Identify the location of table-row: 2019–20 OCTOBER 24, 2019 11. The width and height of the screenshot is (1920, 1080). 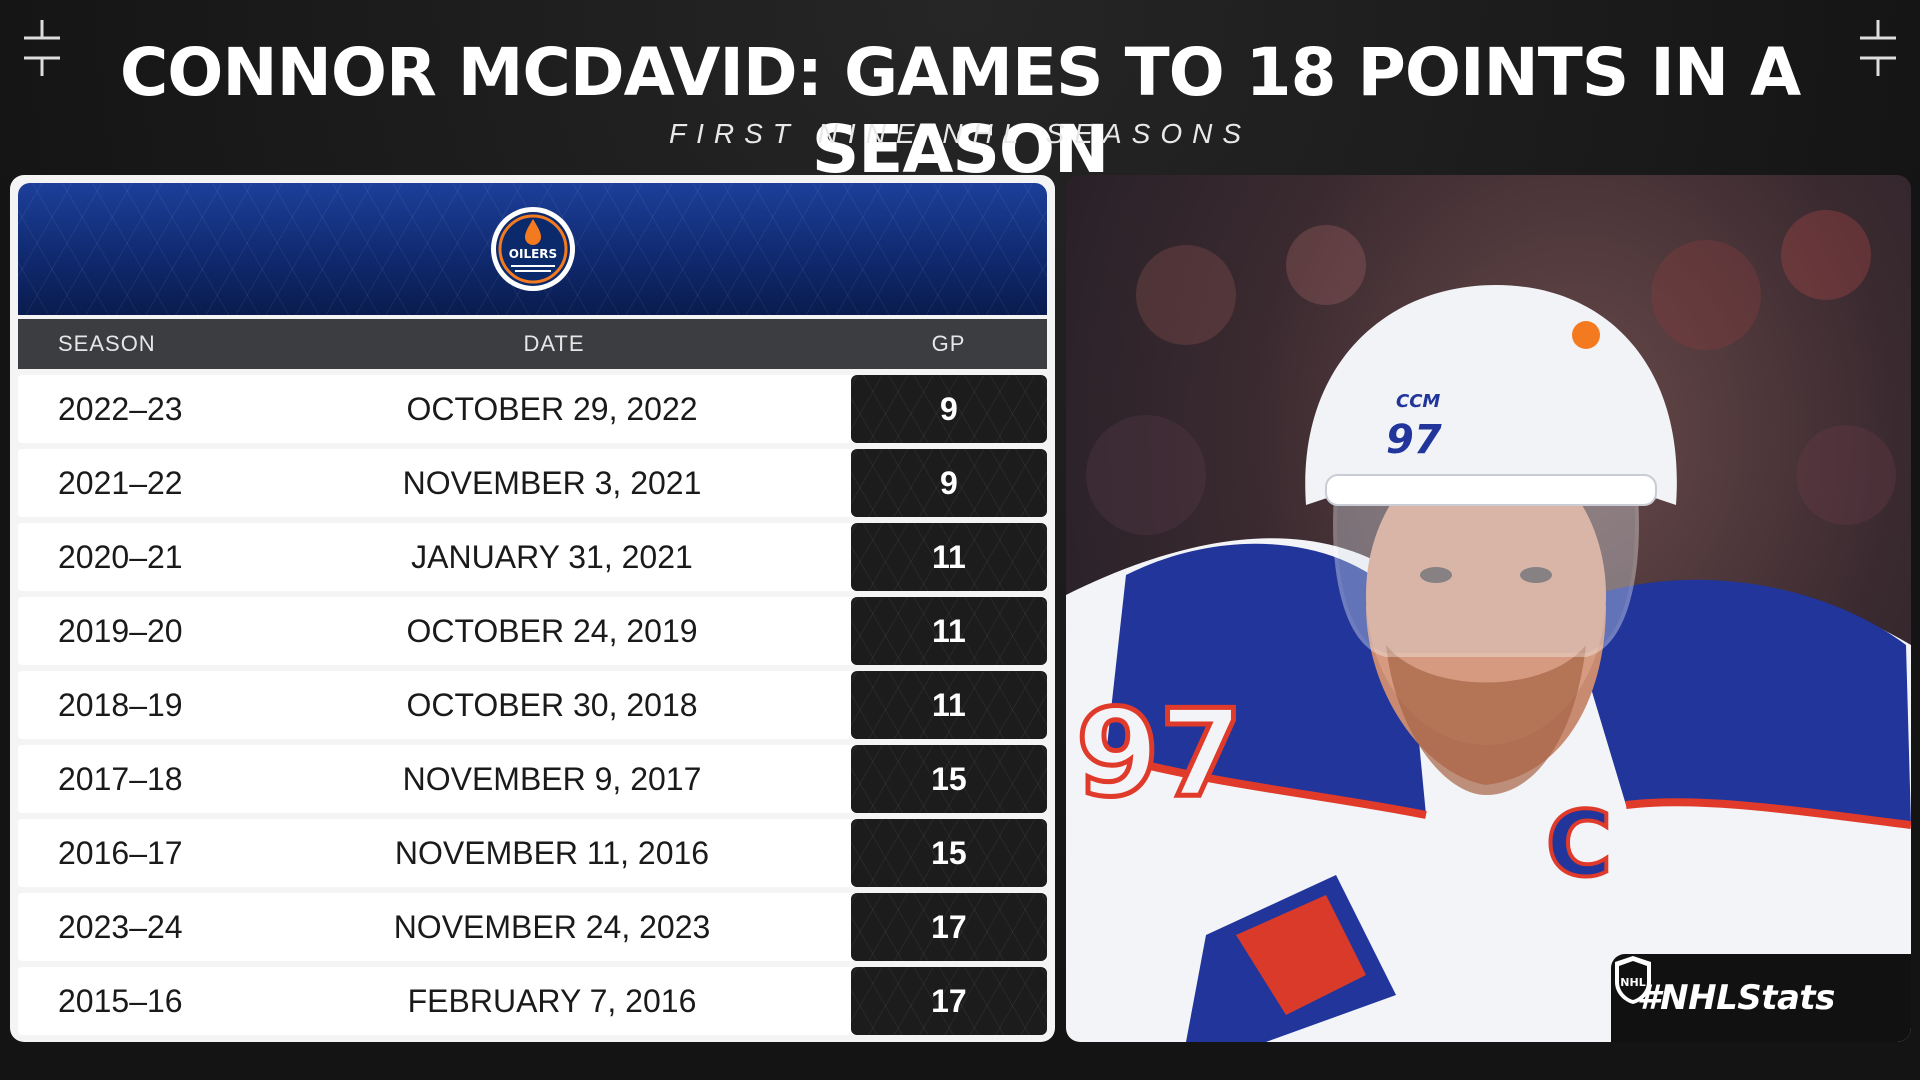
(532, 631).